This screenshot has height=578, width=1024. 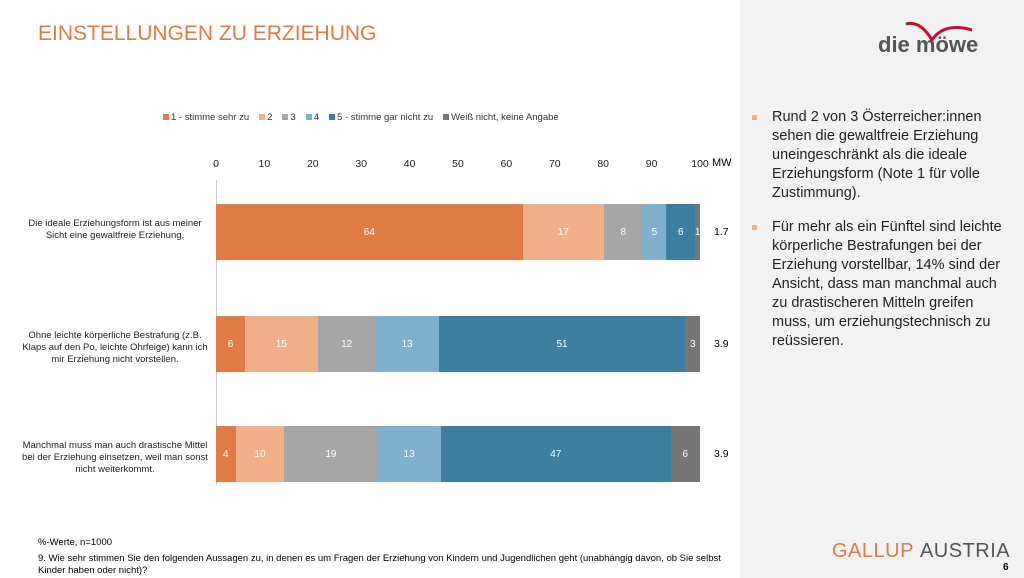 I want to click on legend-item: 3, so click(x=289, y=117).